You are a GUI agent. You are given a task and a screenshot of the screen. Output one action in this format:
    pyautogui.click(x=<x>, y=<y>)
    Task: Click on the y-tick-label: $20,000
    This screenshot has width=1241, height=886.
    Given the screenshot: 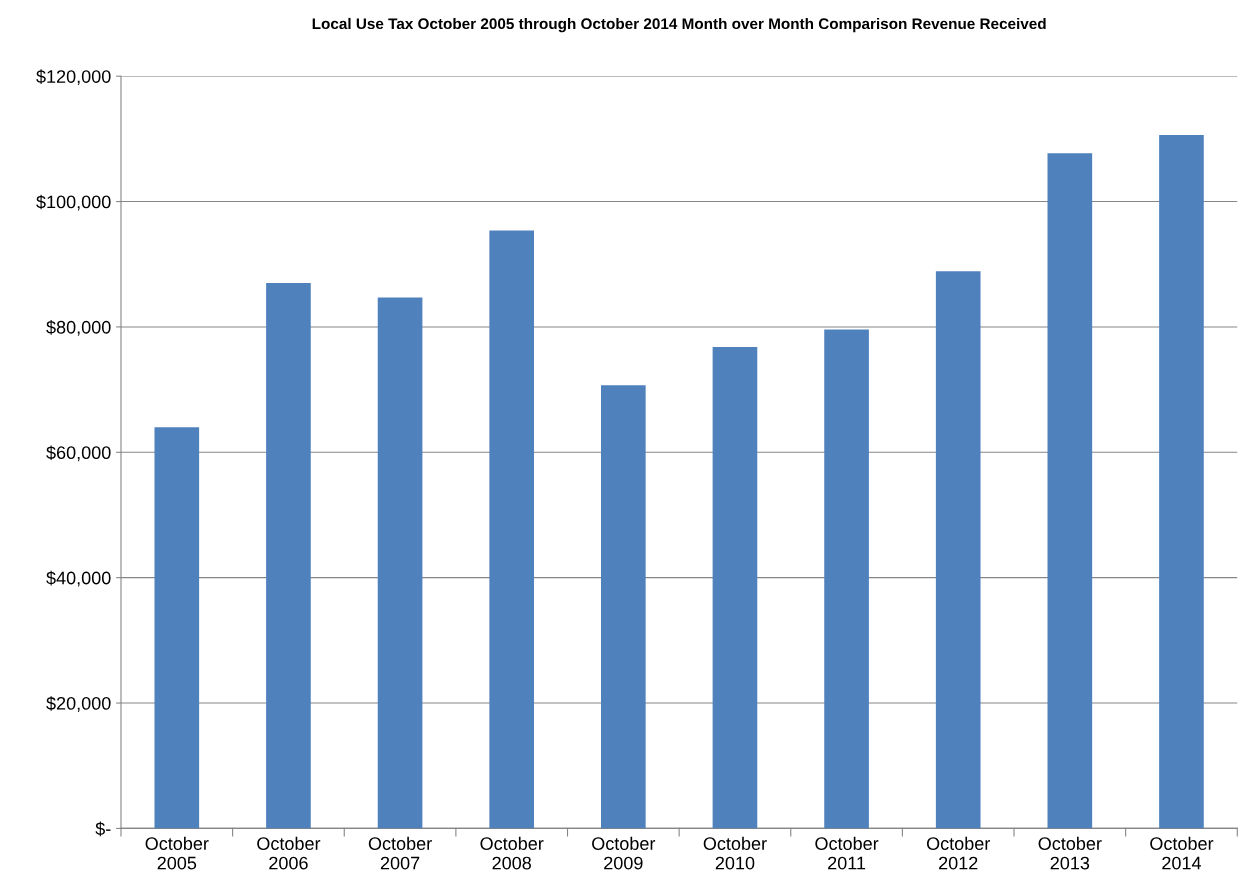 What is the action you would take?
    pyautogui.click(x=78, y=704)
    